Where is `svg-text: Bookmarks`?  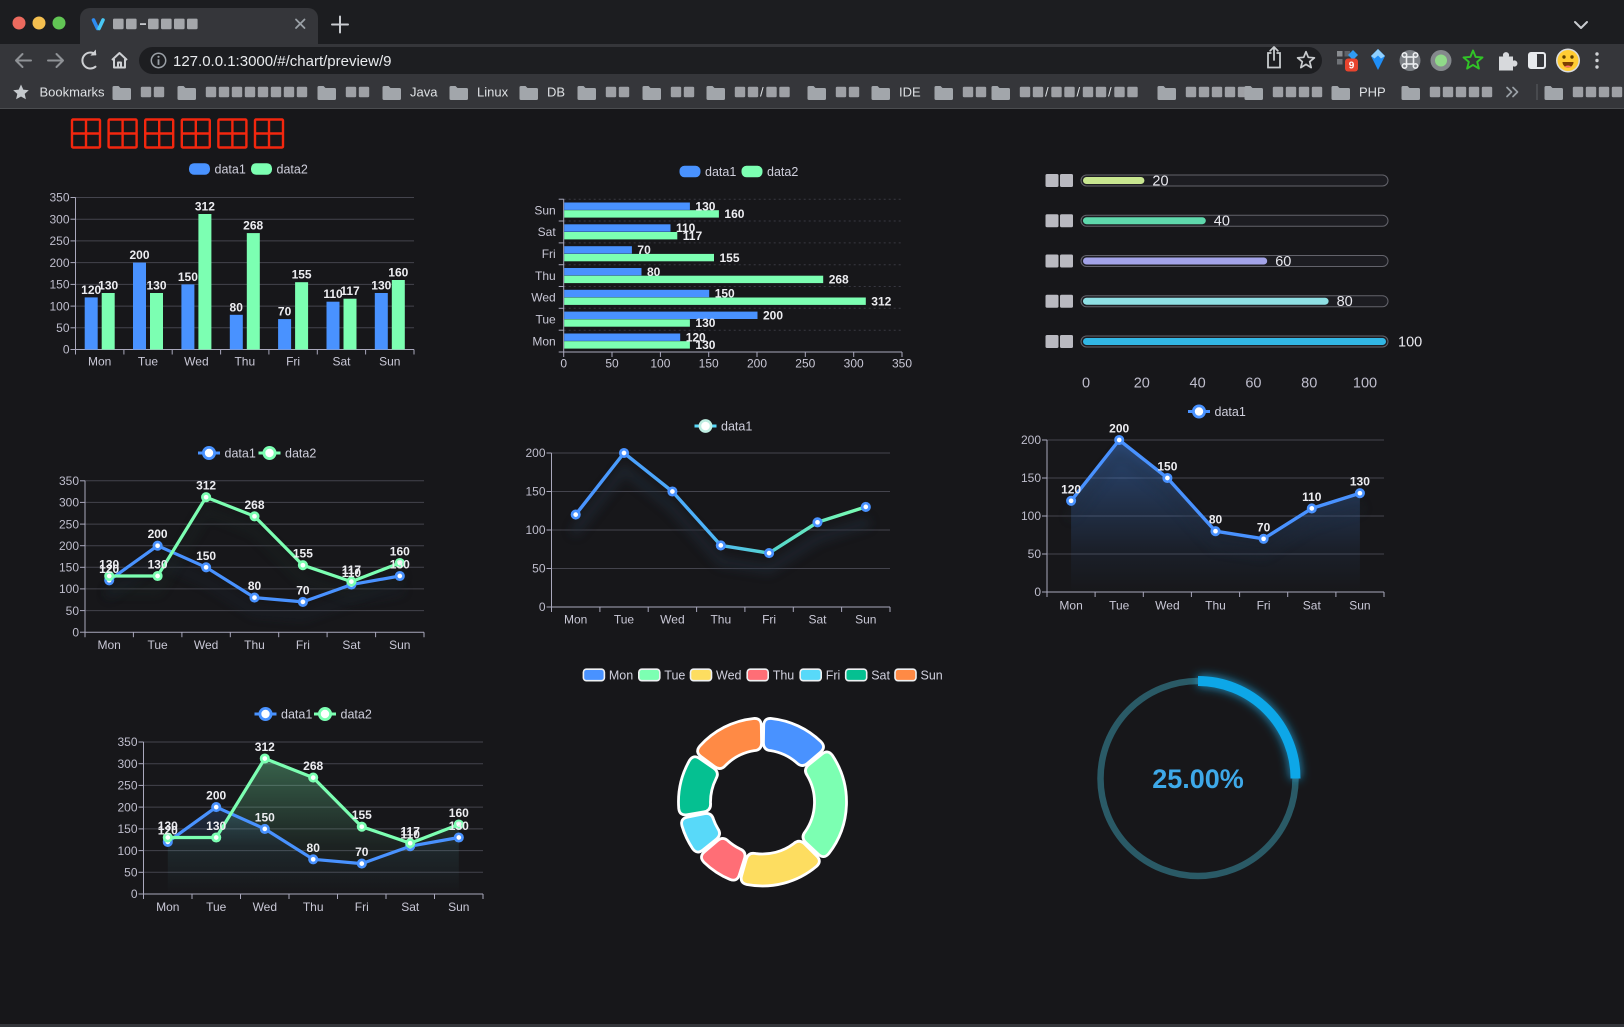 svg-text: Bookmarks is located at coordinates (73, 92).